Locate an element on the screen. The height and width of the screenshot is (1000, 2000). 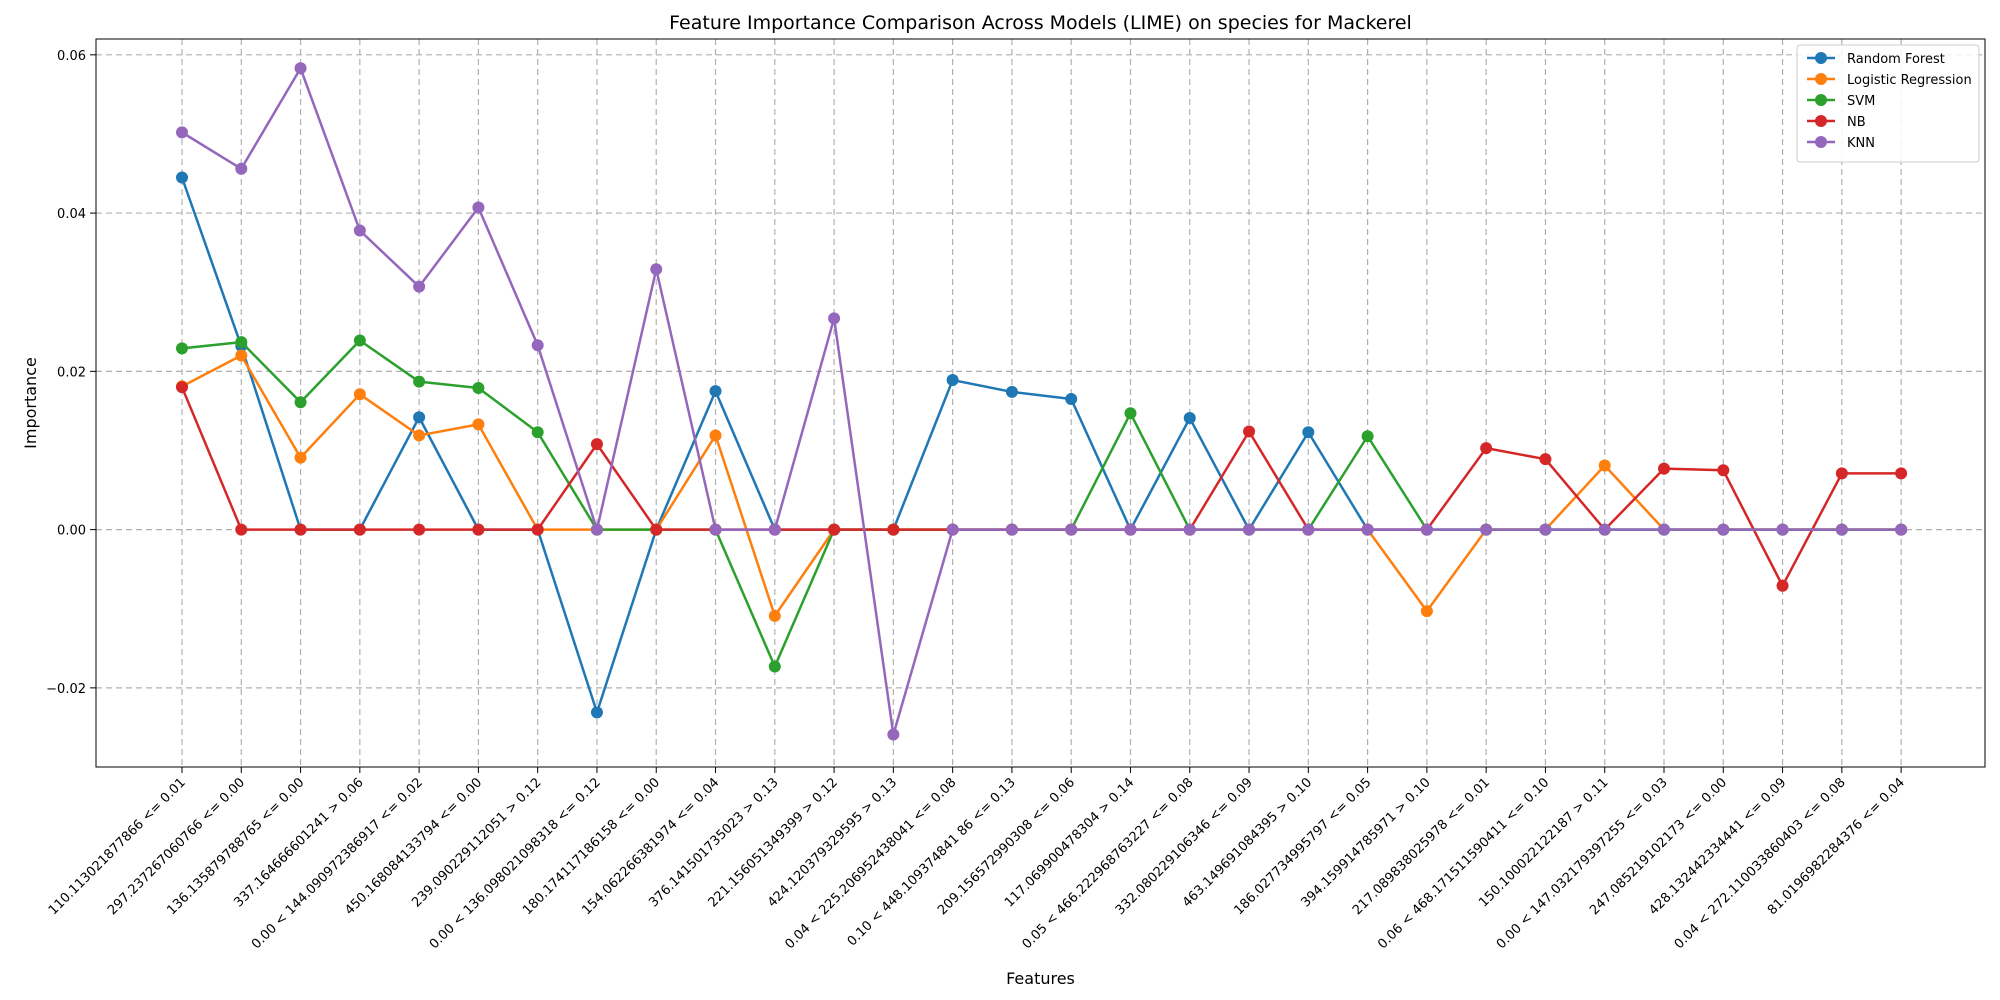
legend-item: NB is located at coordinates (1836, 122).